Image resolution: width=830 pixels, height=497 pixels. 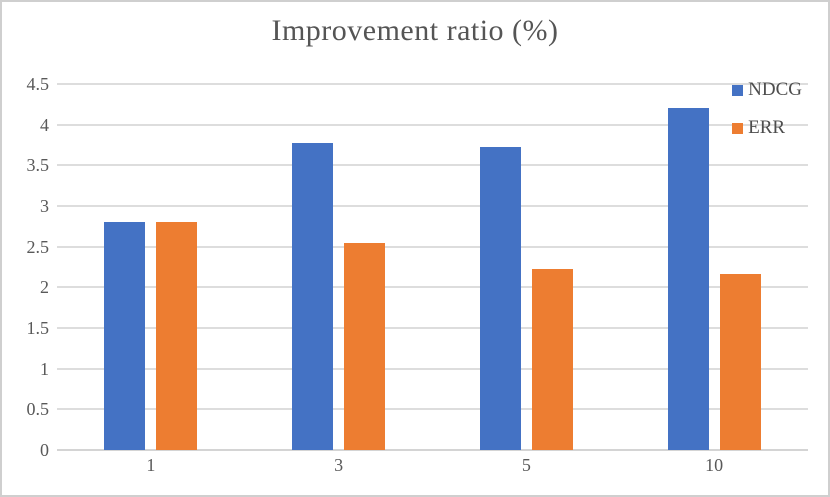 I want to click on y-tick-label: 1.5, so click(x=38, y=328).